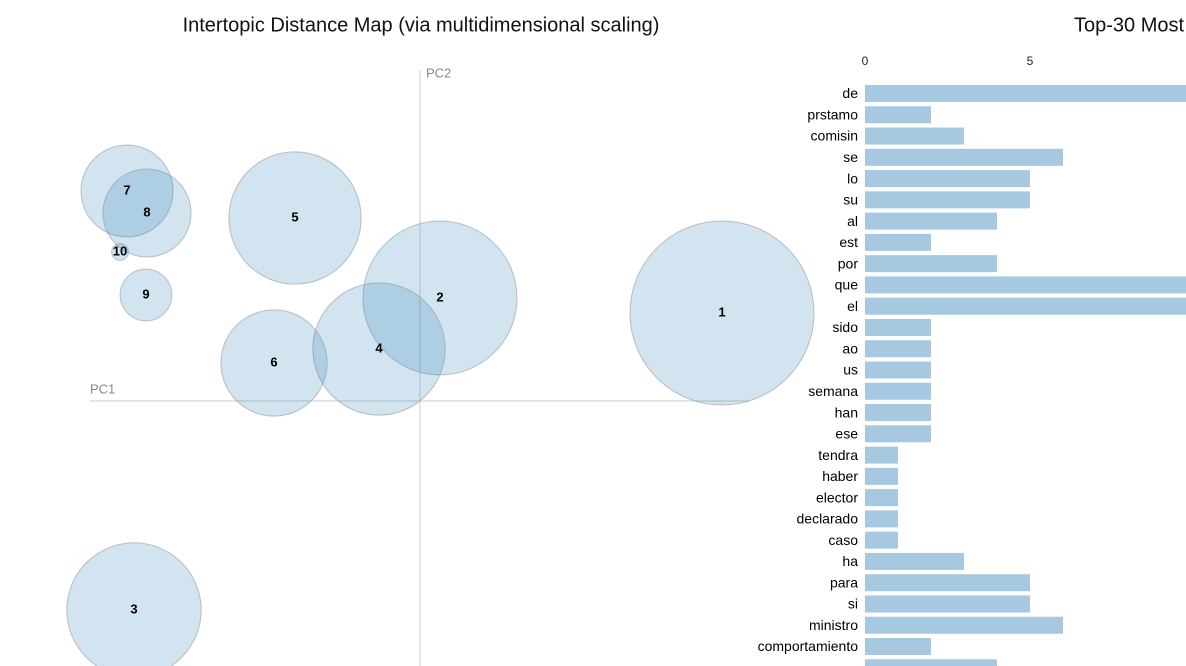  What do you see at coordinates (438, 72) in the screenshot?
I see `y-axis-label: PC2` at bounding box center [438, 72].